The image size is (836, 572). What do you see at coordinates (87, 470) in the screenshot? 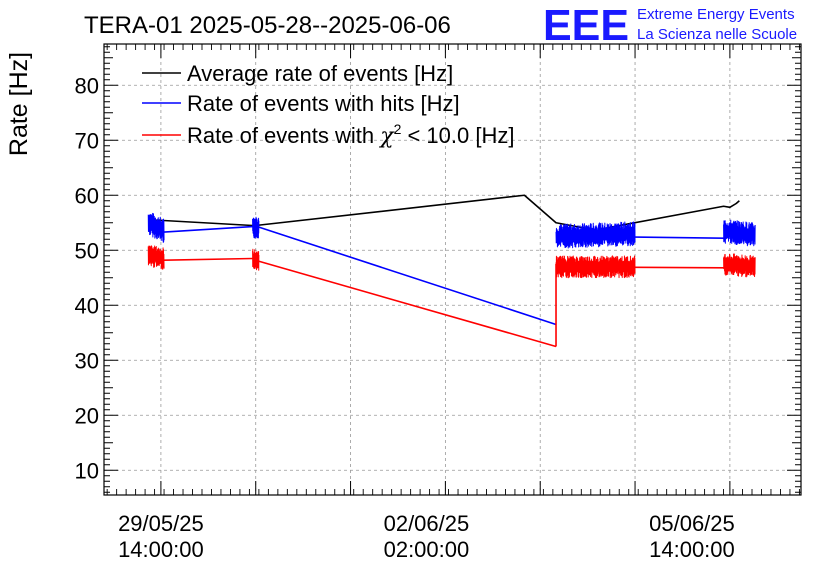
I see `y-tick-label: 10` at bounding box center [87, 470].